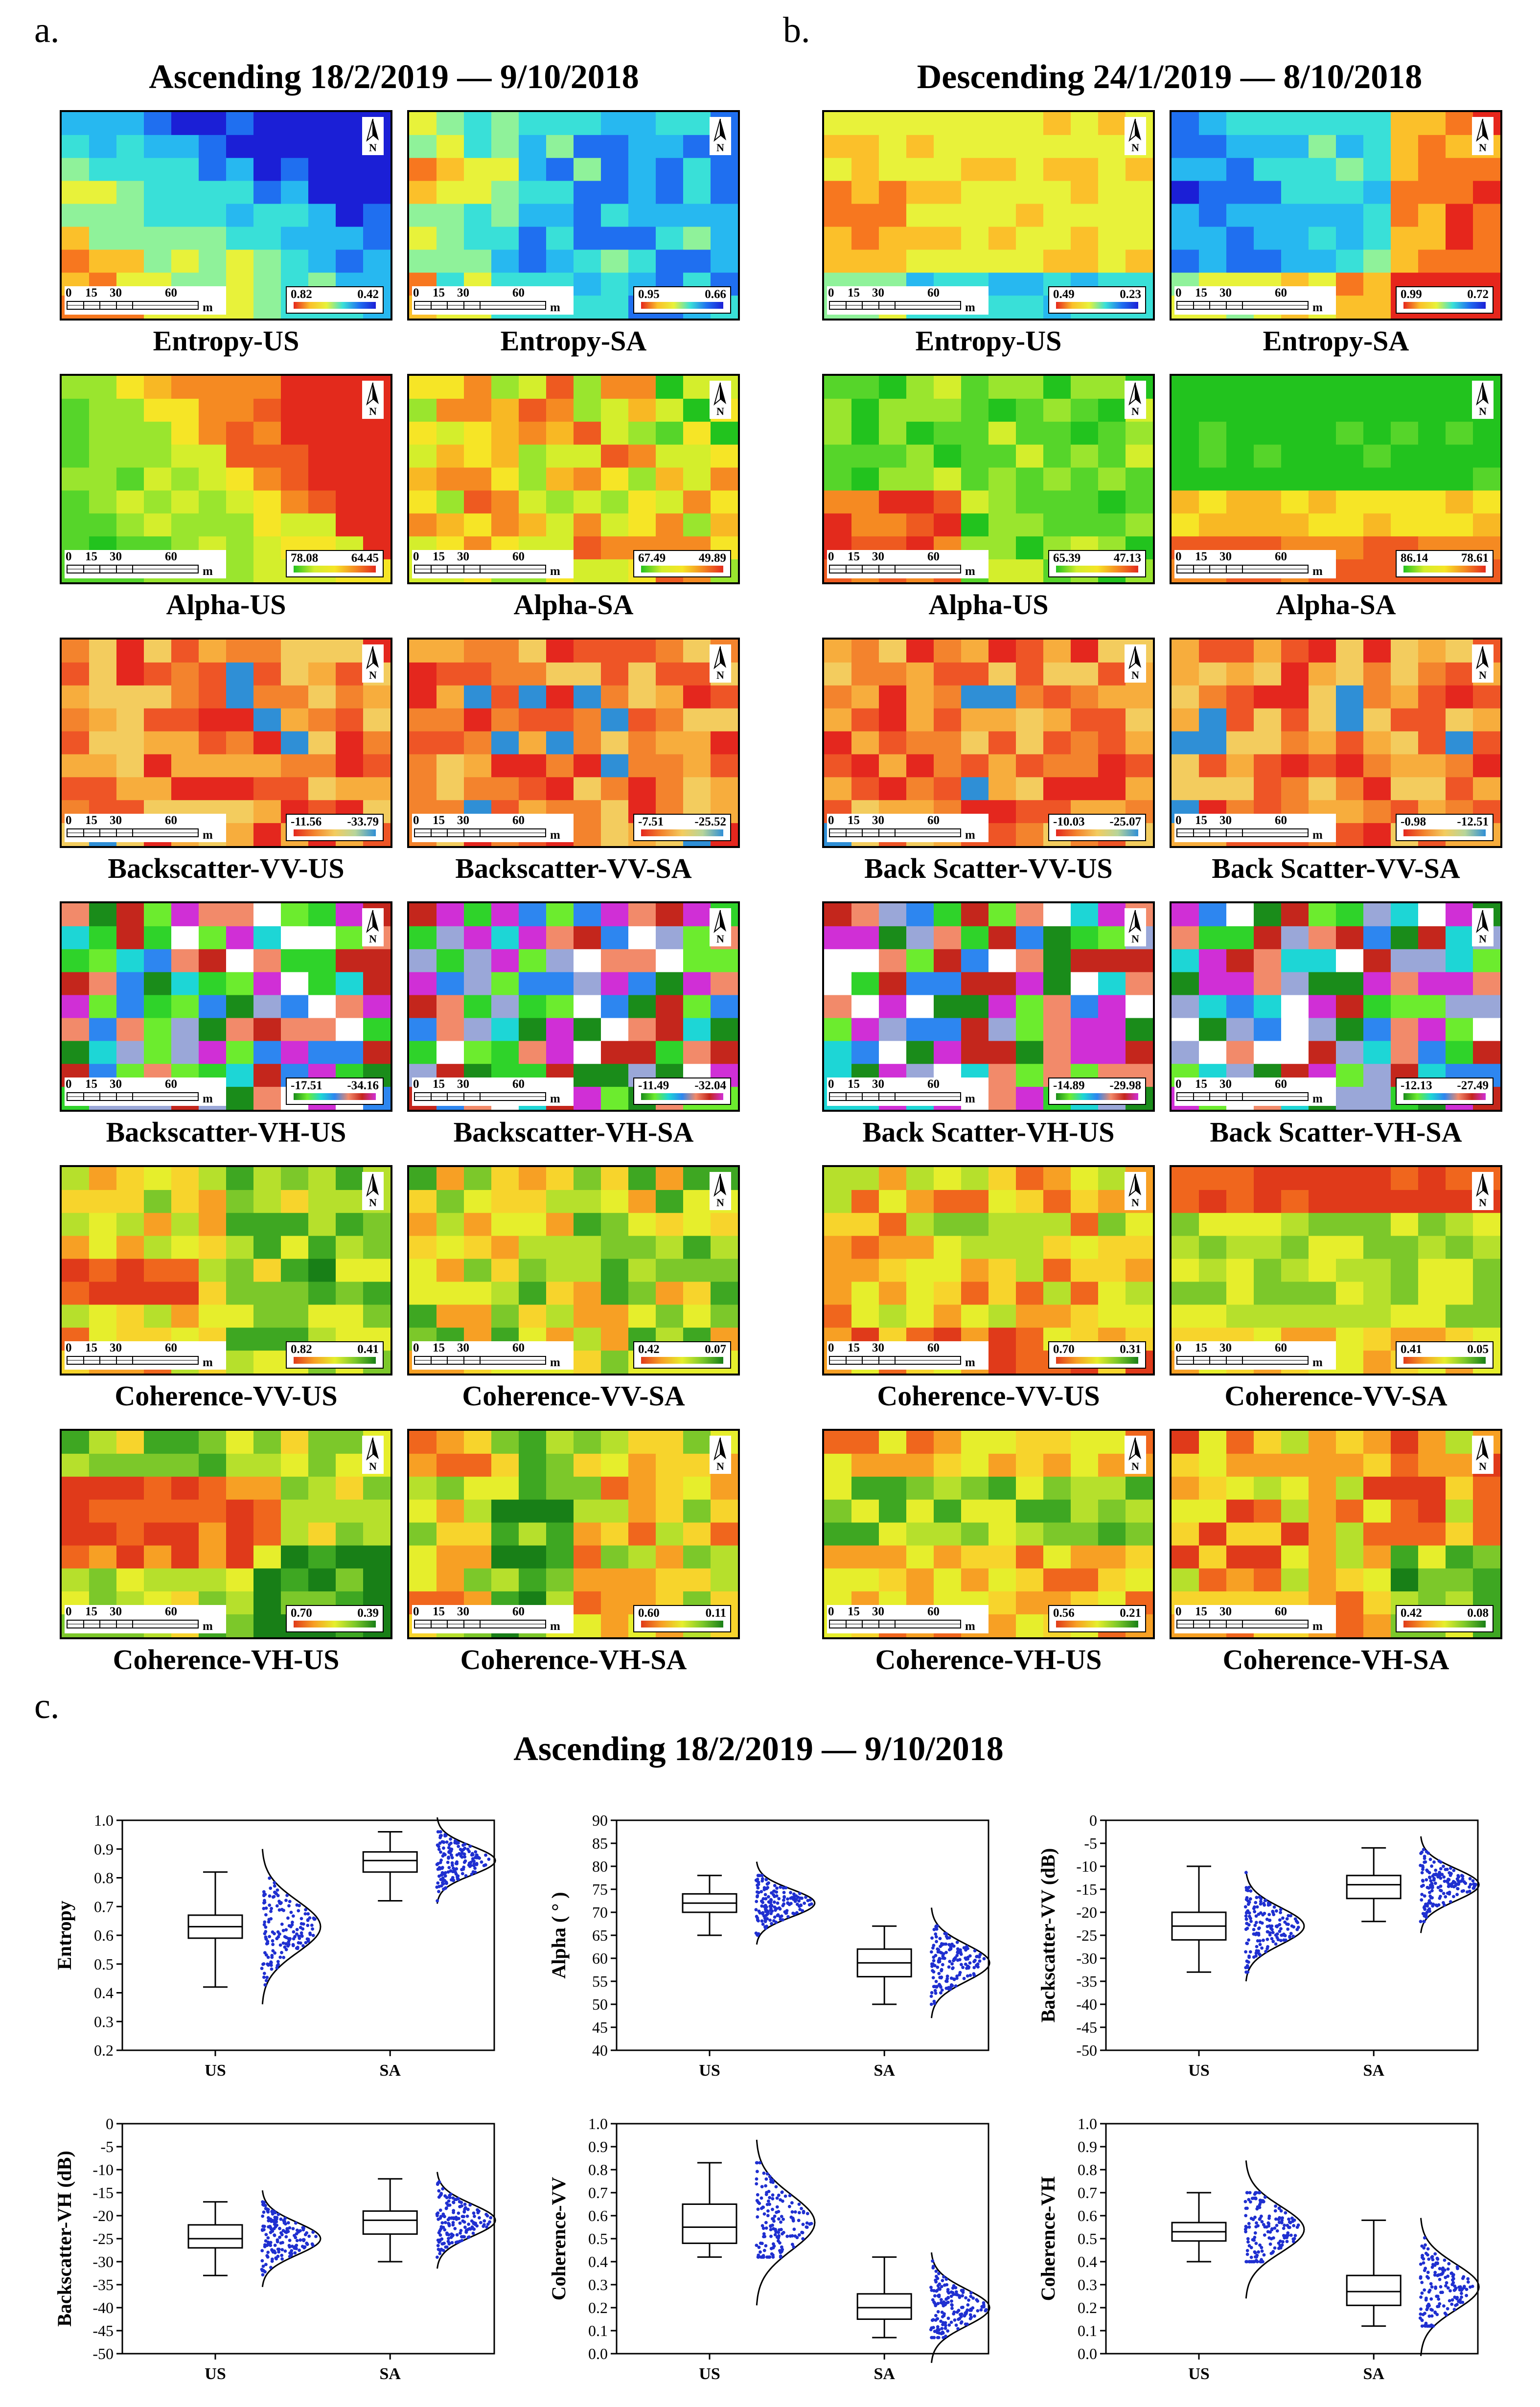  I want to click on distribution-curve, so click(961, 2307).